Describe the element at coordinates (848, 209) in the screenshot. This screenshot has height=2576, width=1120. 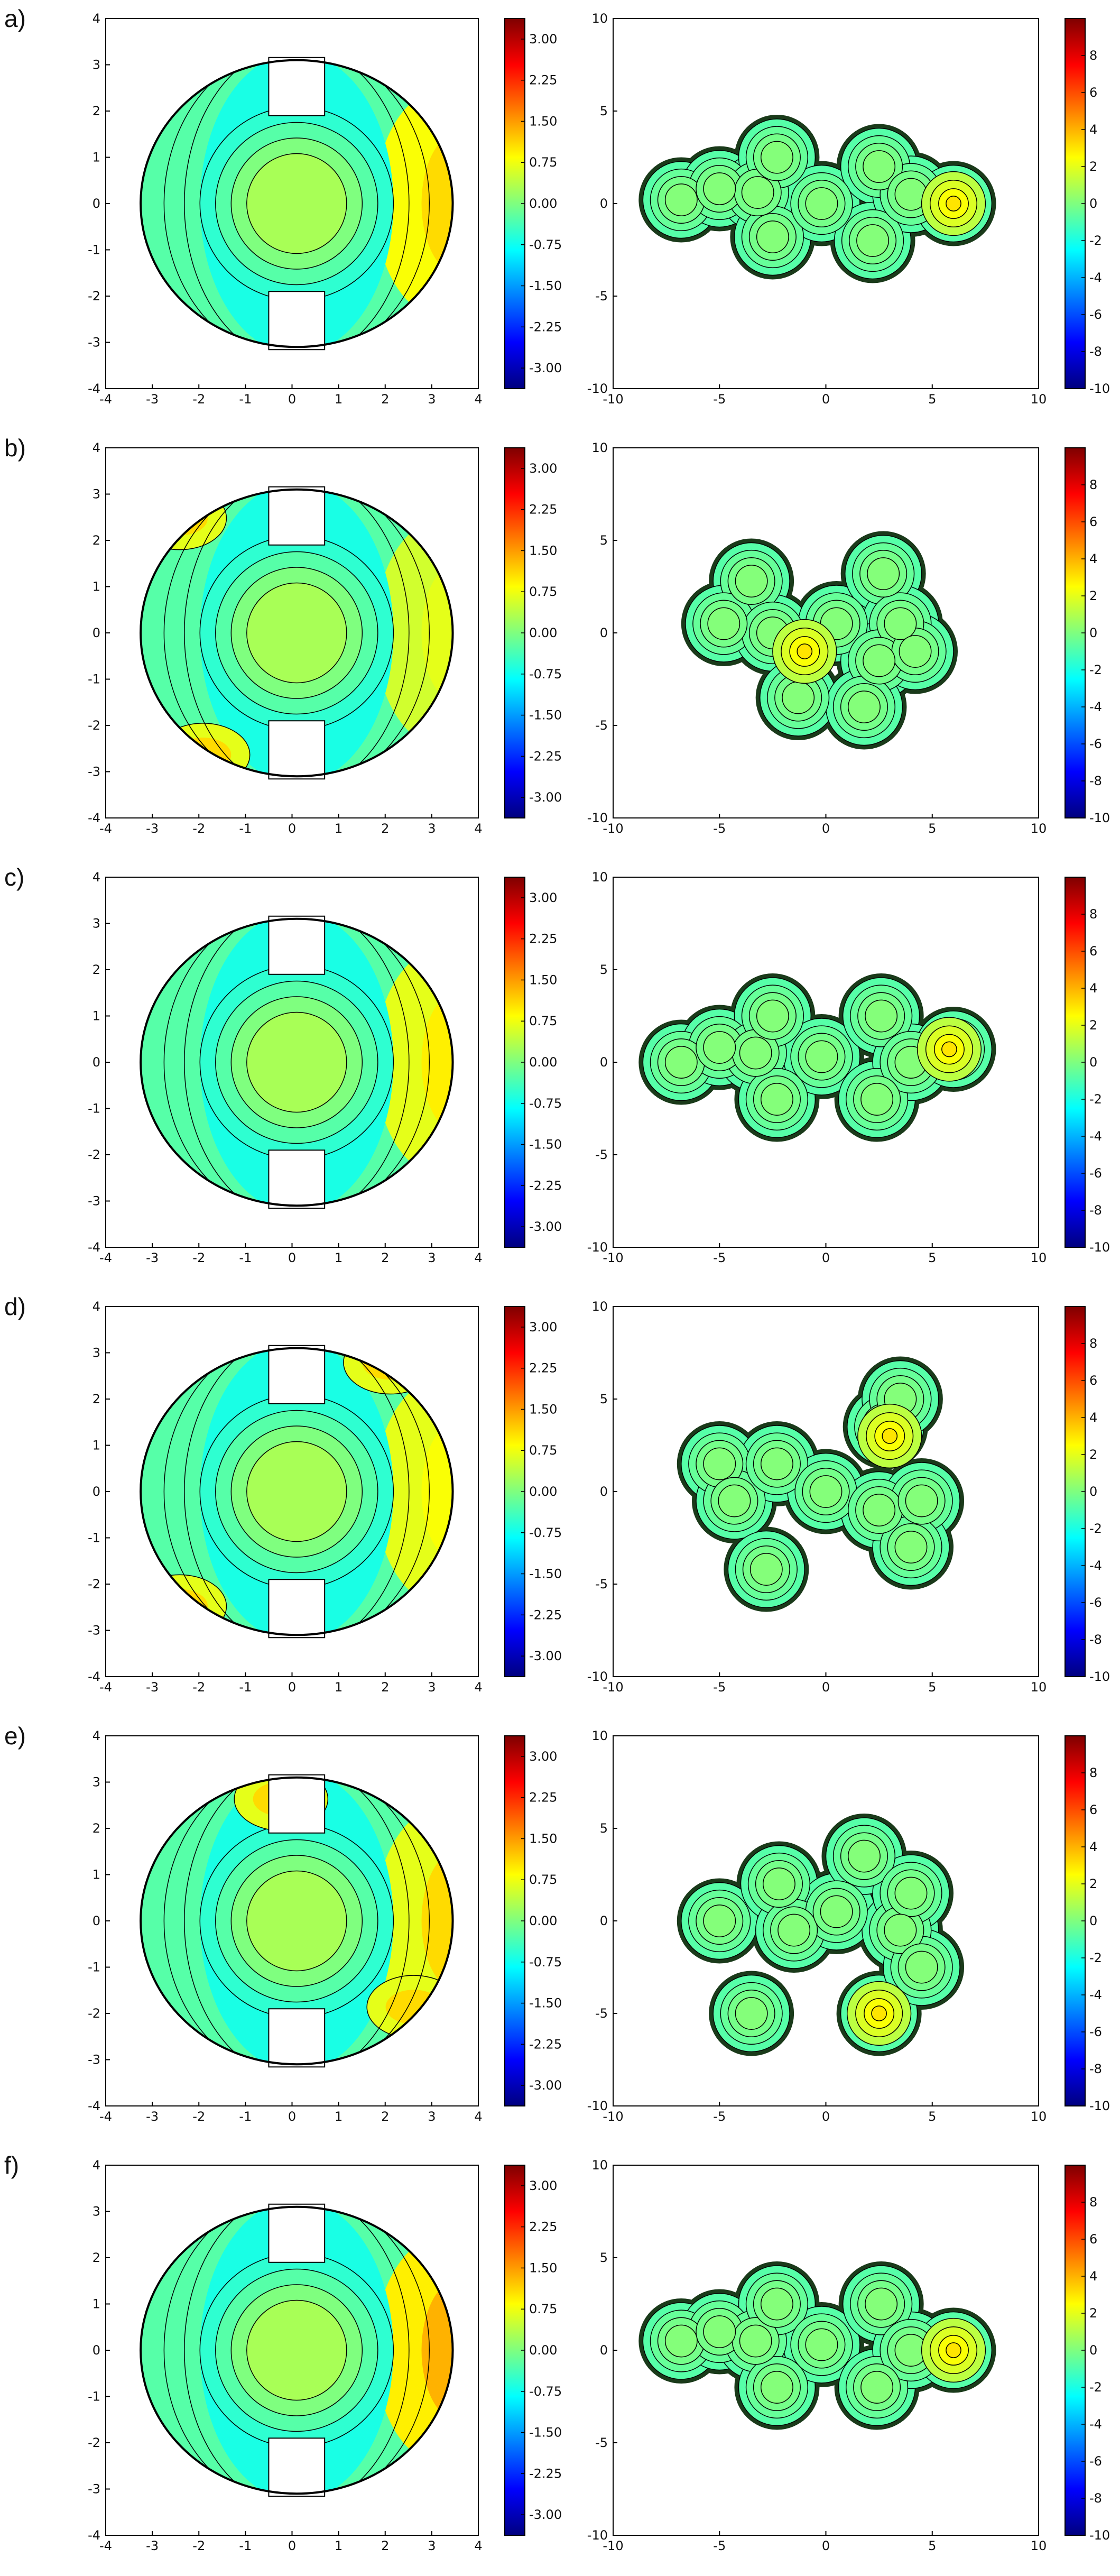
I see `right-contour-chart: -10 -5 0 5 10 -10 -5 0 5 10 8 6 4 2 0 -2 -4 -6 -8 -10` at that location.